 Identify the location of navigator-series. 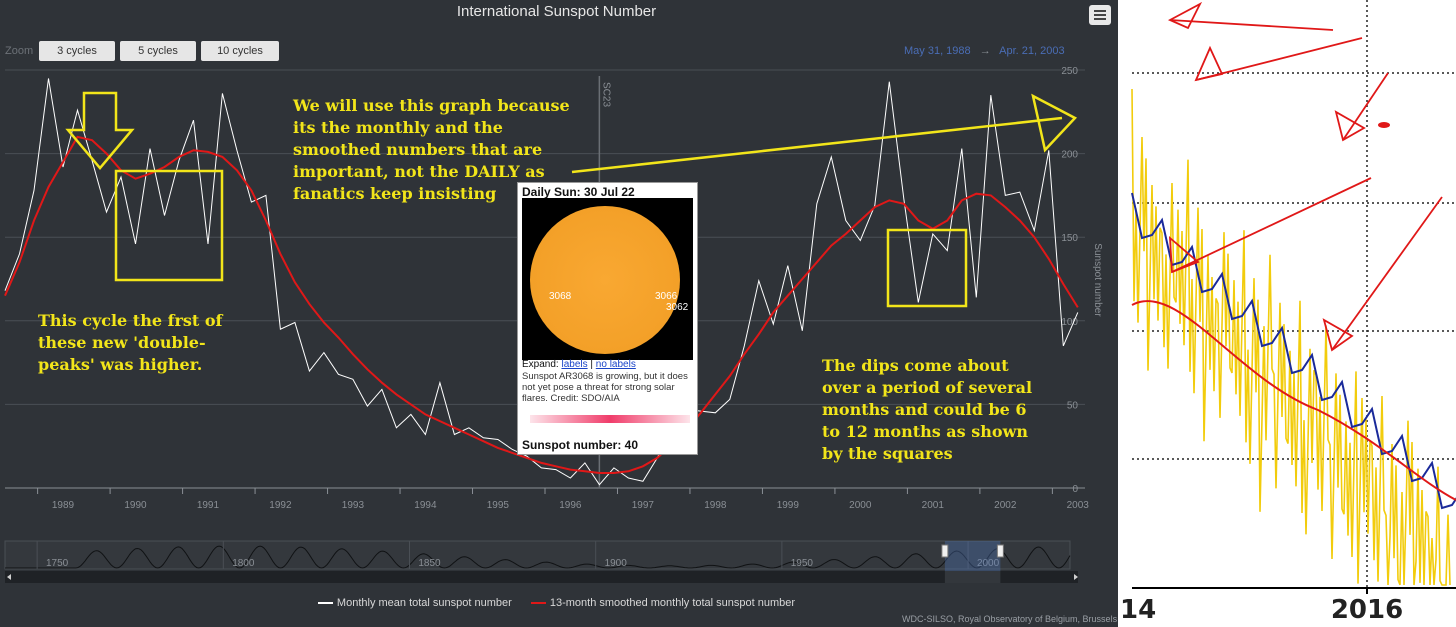
(538, 557).